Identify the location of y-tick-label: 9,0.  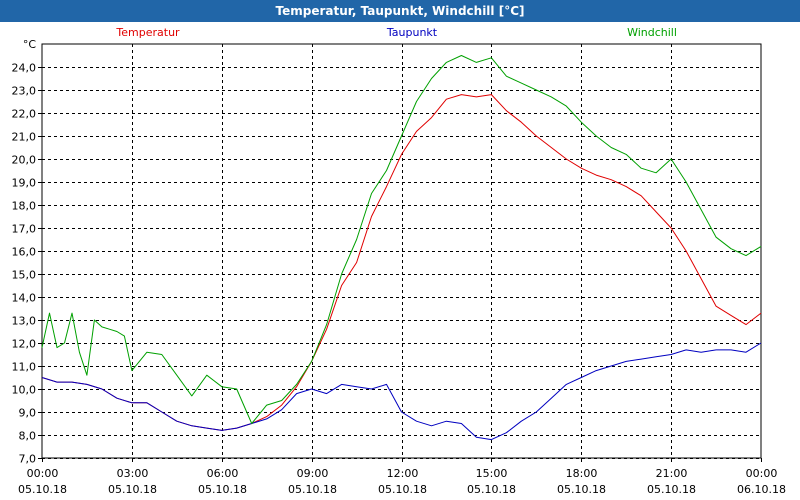
(28, 413).